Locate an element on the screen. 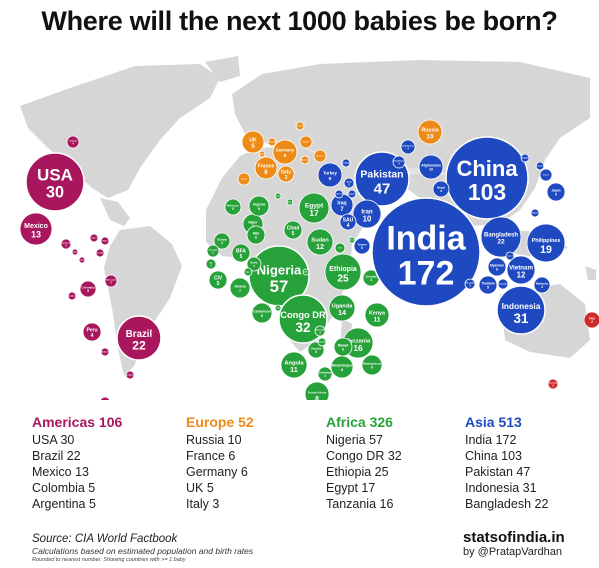 This screenshot has width=599, height=568. bubble-label: Zimbabwe is located at coordinates (325, 373).